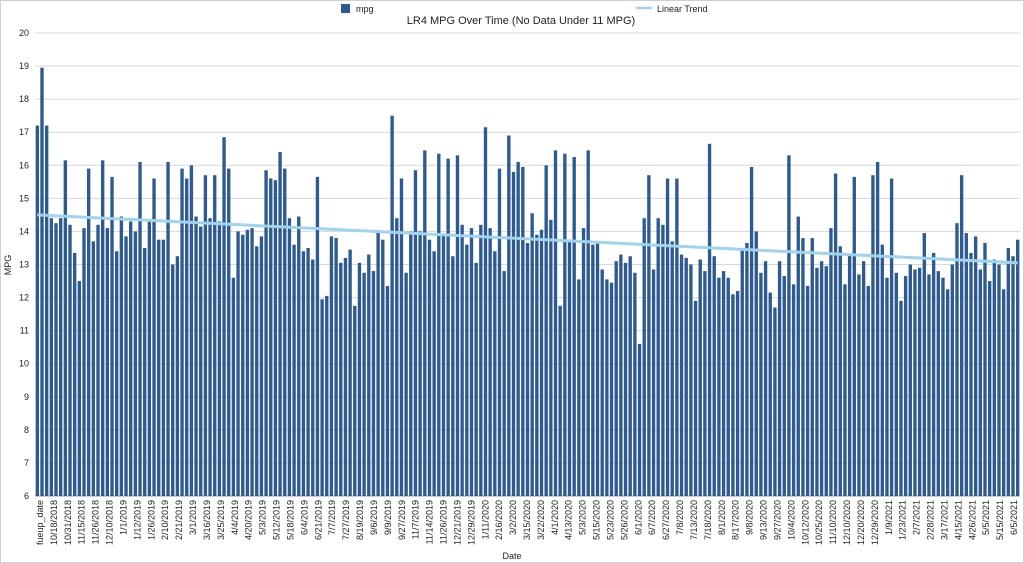  I want to click on x-tick-label: 2/16/2020, so click(499, 520).